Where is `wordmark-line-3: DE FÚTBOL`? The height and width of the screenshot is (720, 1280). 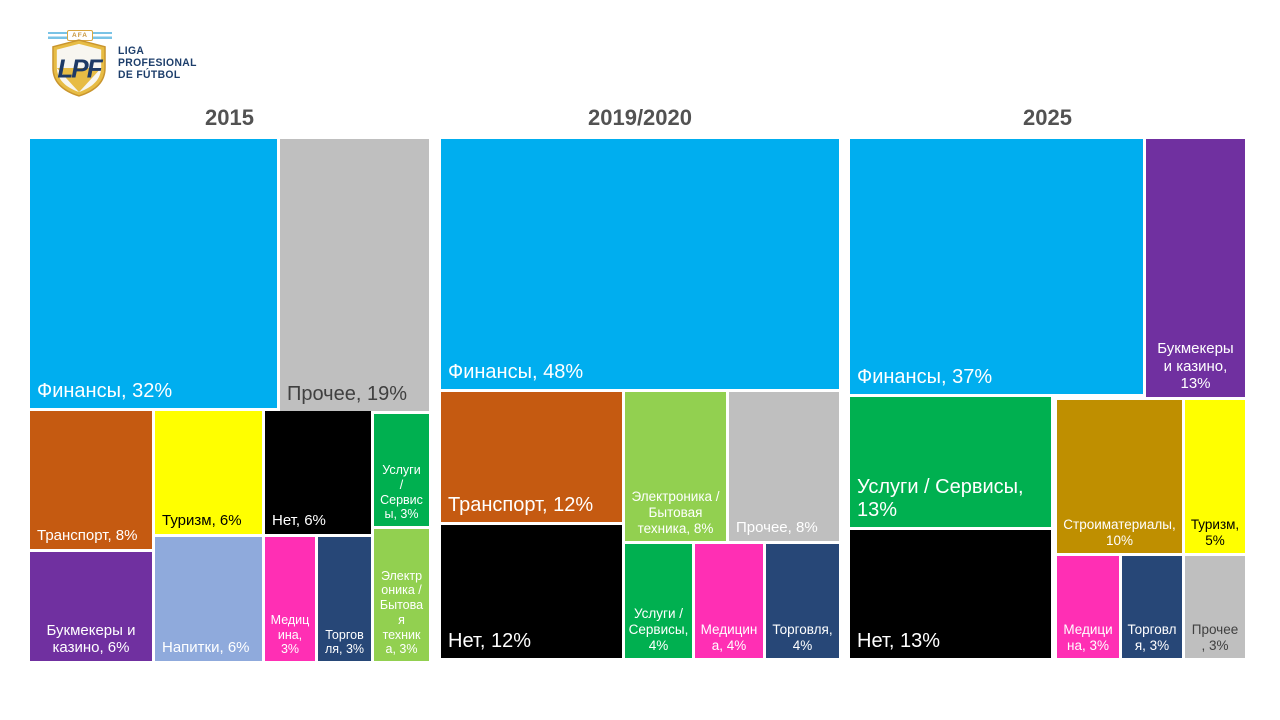
wordmark-line-3: DE FÚTBOL is located at coordinates (149, 75).